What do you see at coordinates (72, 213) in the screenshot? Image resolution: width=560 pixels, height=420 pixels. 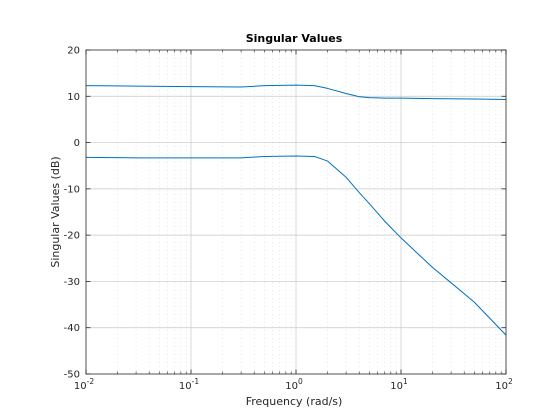 I see `y-tick-labels: 20 10 0 -10 -20 -30 -40 -50` at bounding box center [72, 213].